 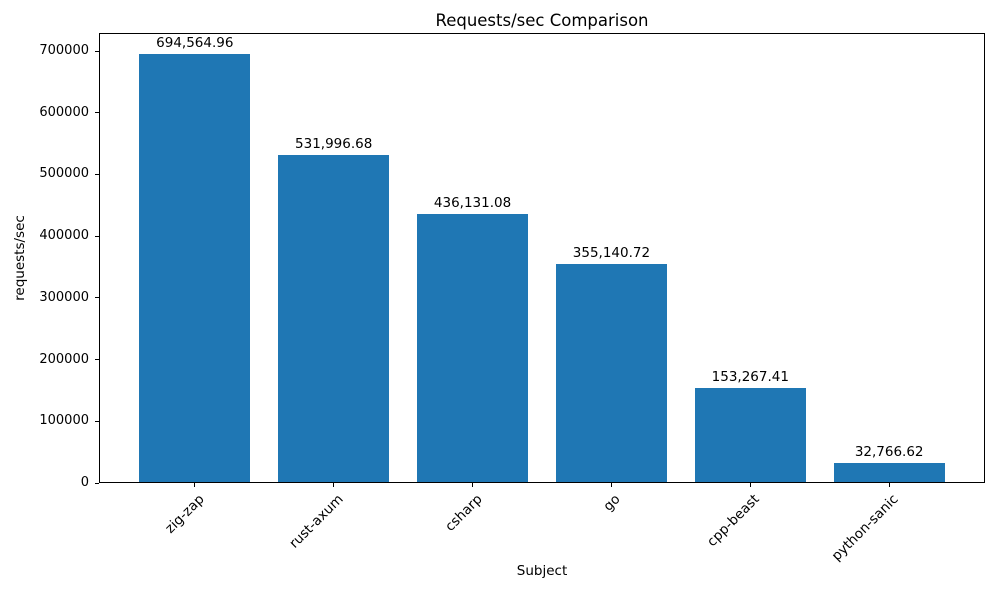 I want to click on y-tick-label: 200000, so click(x=64, y=359).